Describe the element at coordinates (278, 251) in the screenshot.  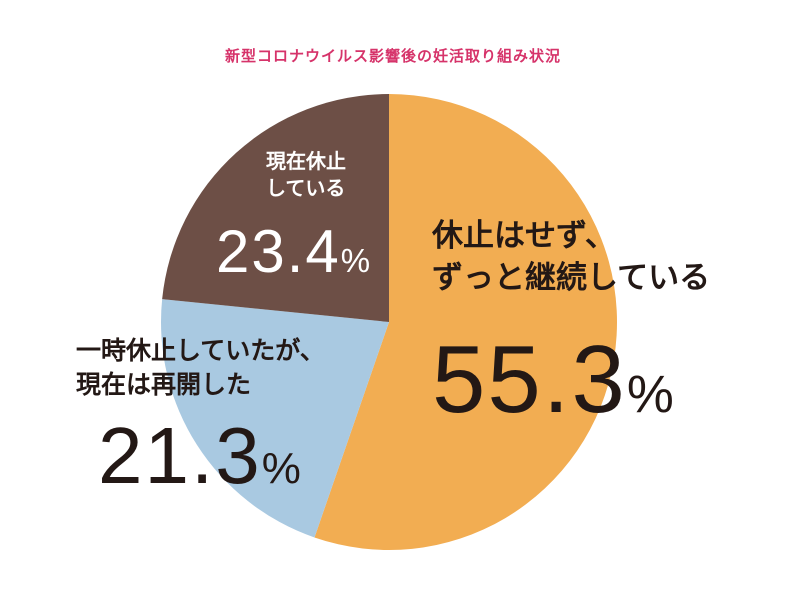
I see `value-number: 23.4` at that location.